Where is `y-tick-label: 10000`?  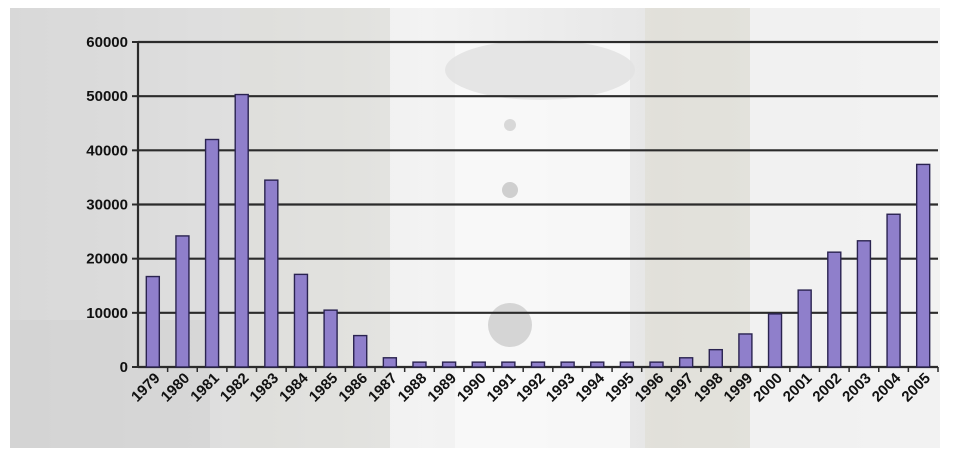
y-tick-label: 10000 is located at coordinates (107, 313).